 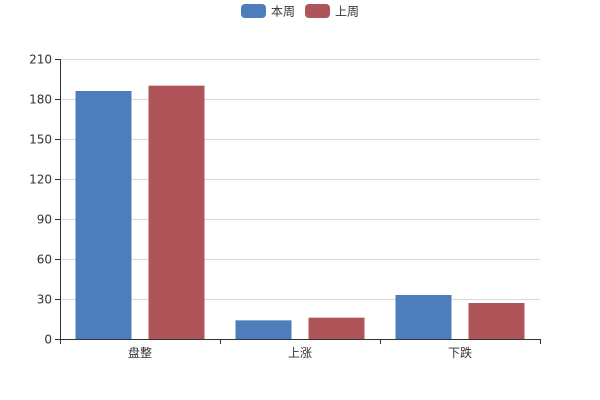 I want to click on x-axis-ticks: 盘整 上涨 下跌, so click(x=300, y=349).